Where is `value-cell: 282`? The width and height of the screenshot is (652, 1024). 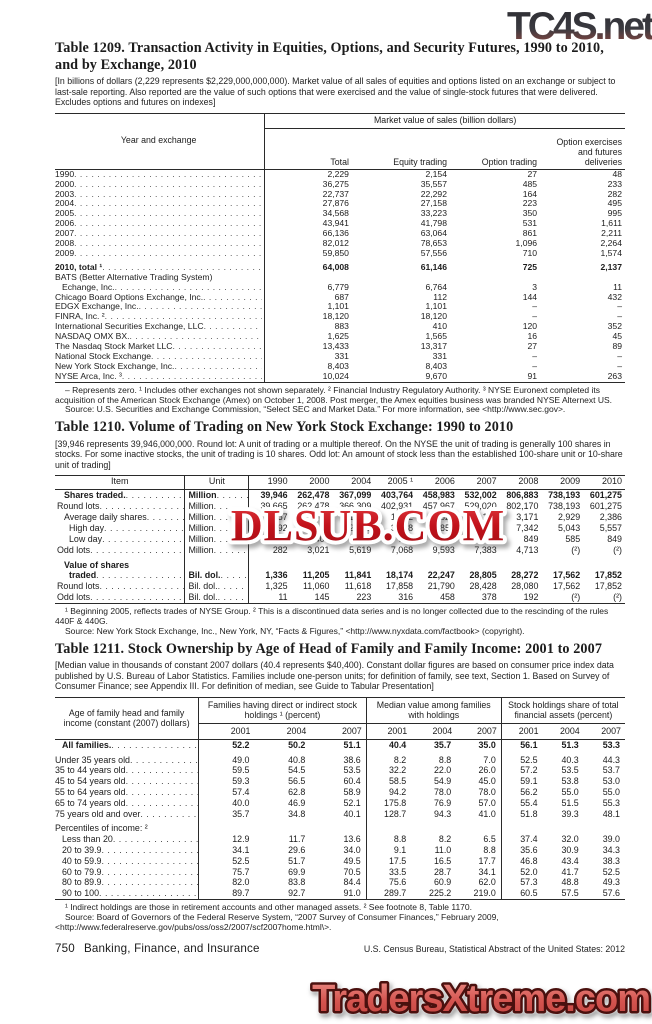
value-cell: 282 is located at coordinates (269, 550).